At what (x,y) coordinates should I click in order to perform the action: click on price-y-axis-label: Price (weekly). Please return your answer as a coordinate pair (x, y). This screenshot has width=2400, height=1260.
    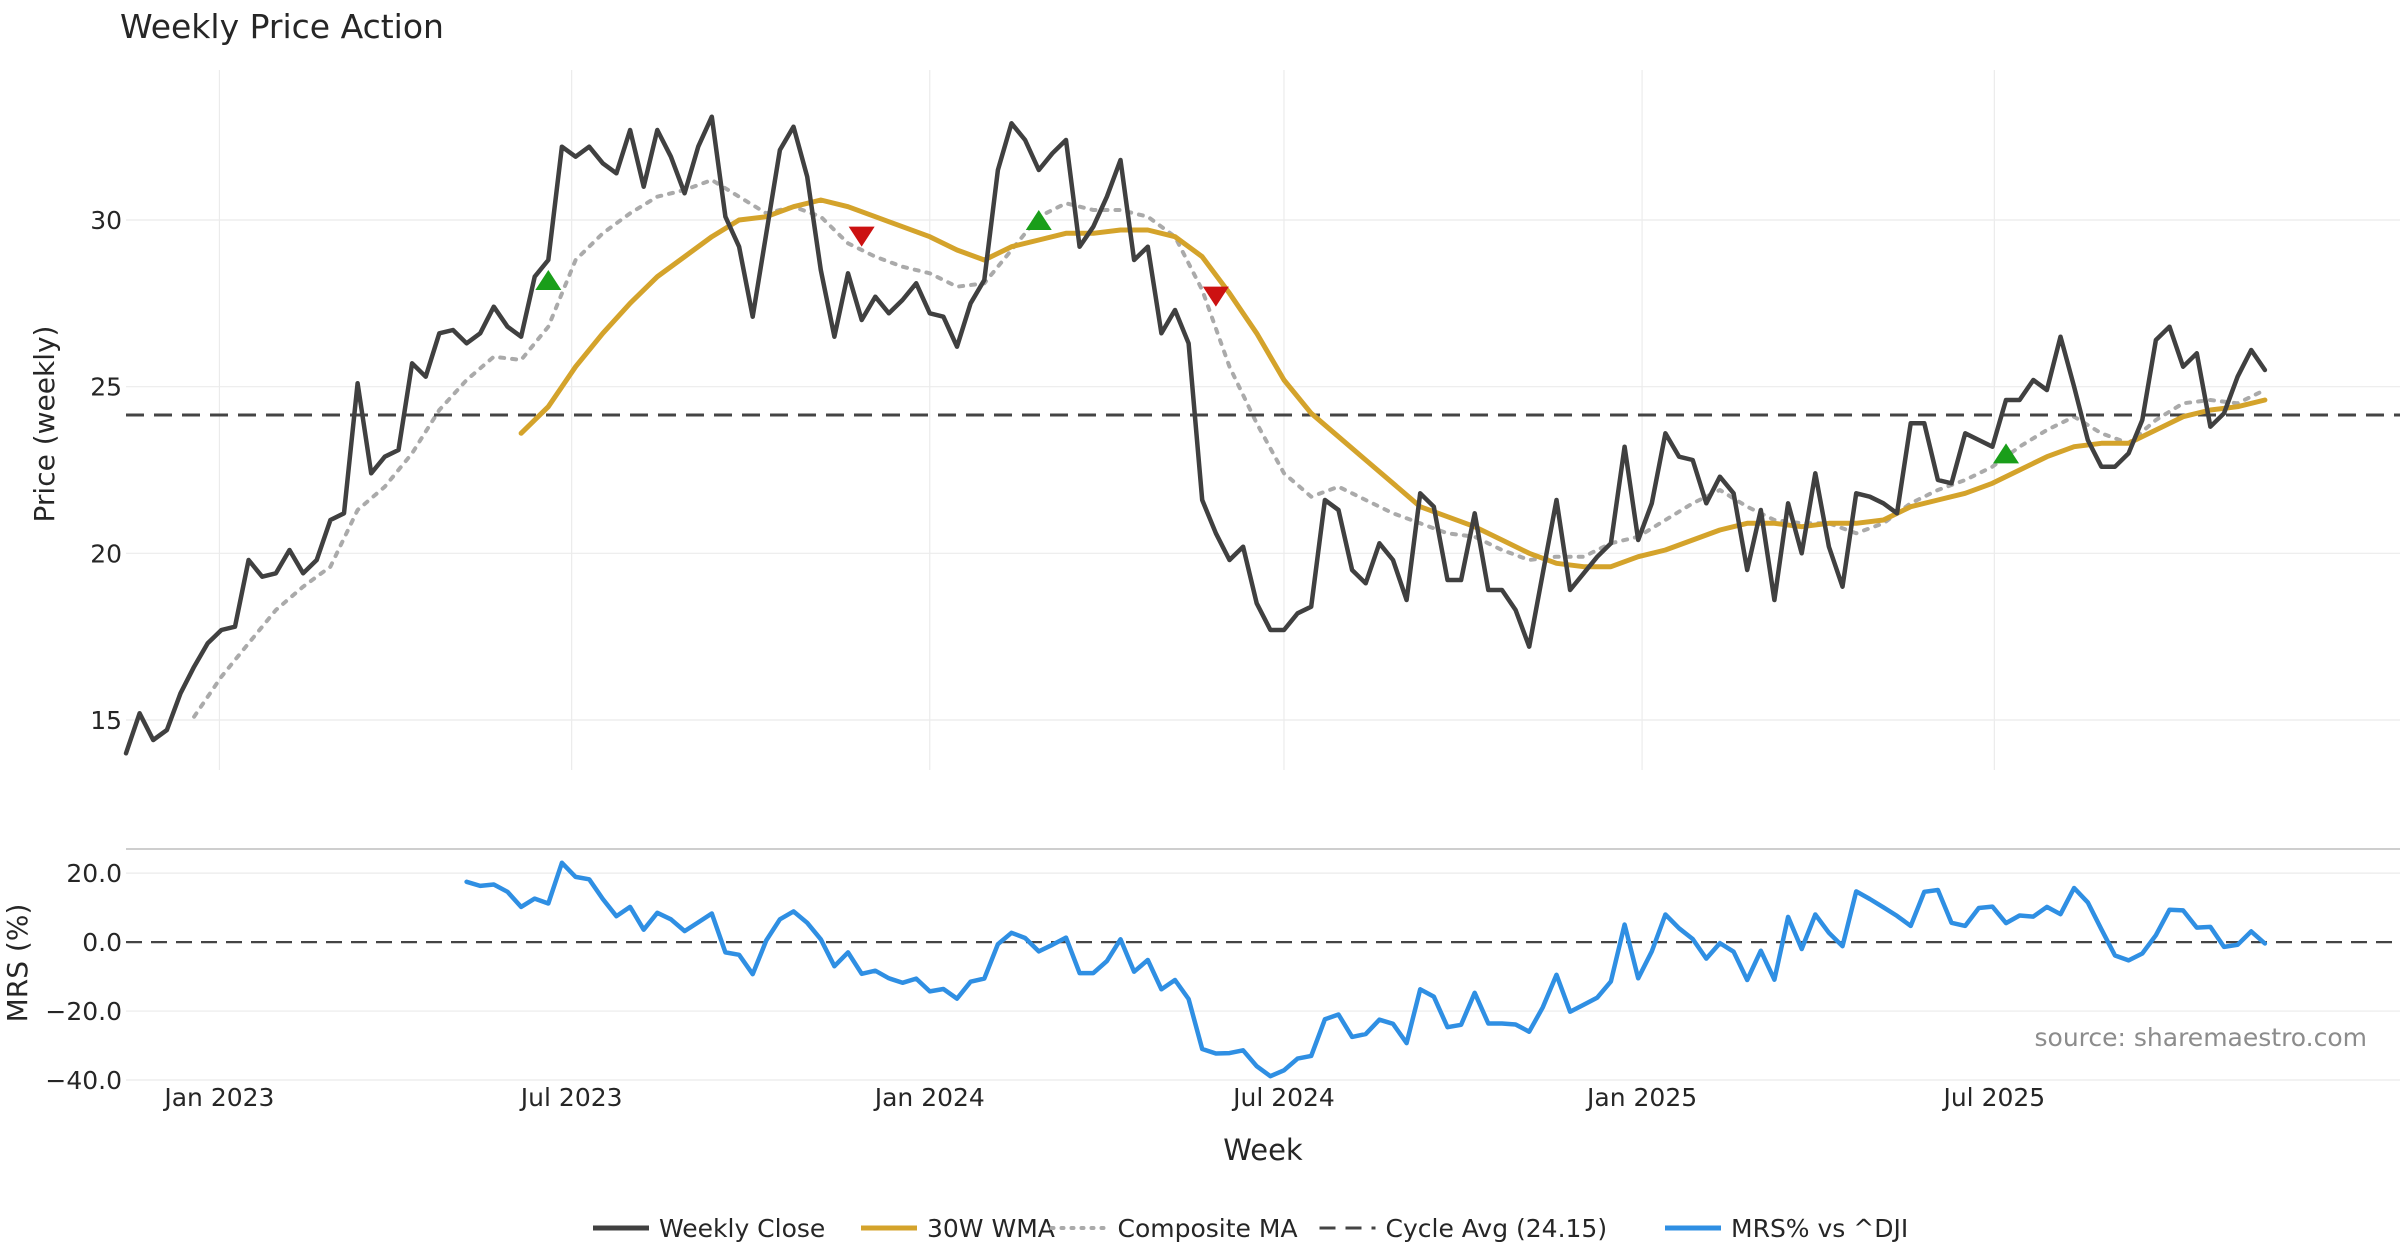
    Looking at the image, I should click on (44, 424).